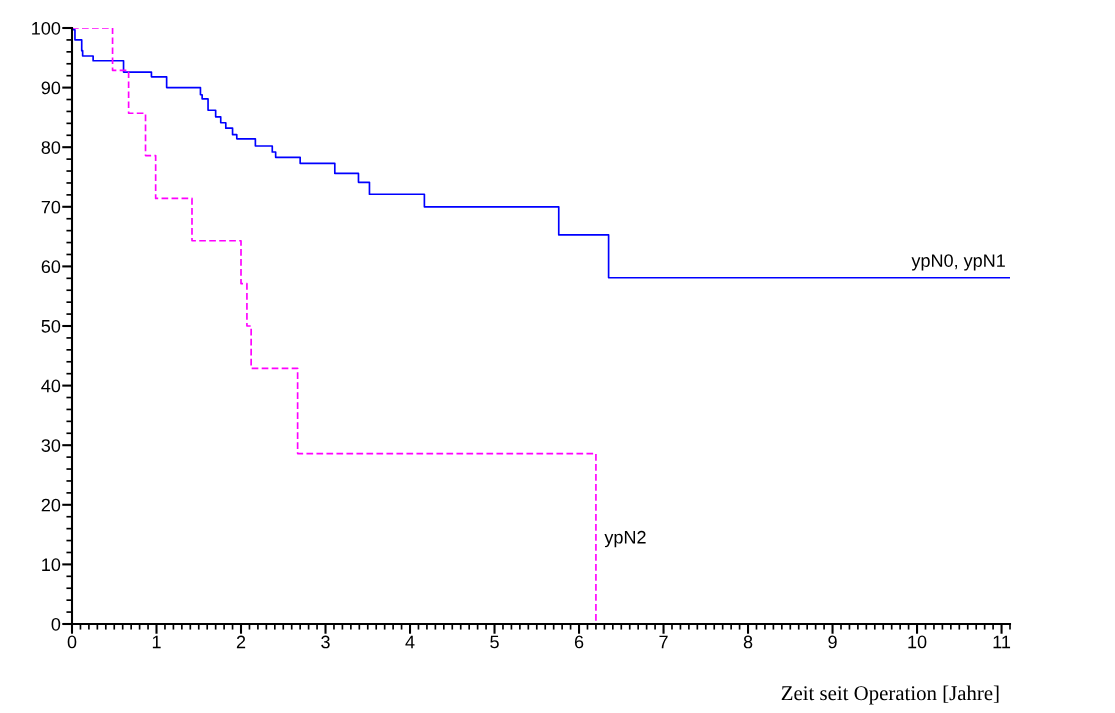 The width and height of the screenshot is (1115, 713). I want to click on y-tick-label: 100, so click(46, 28).